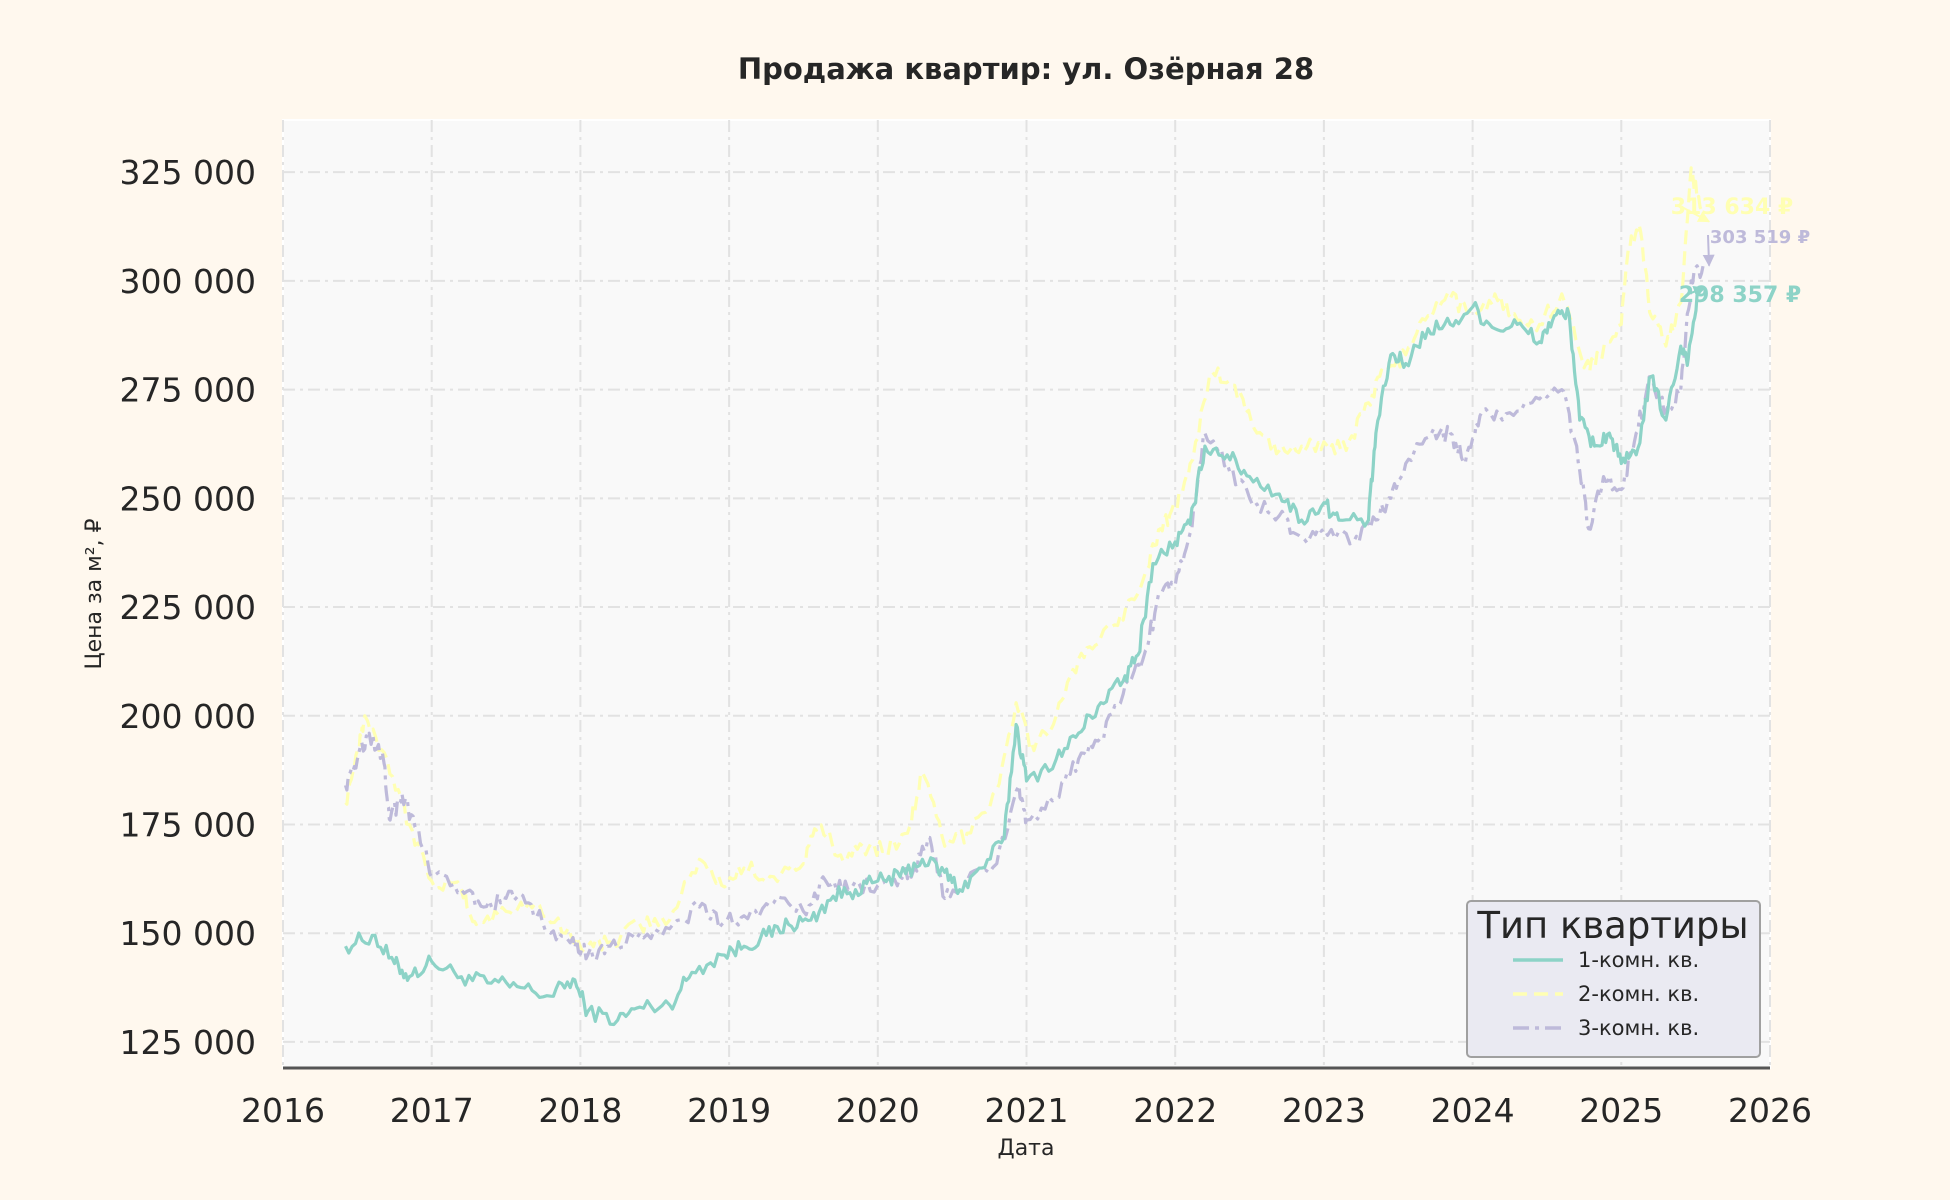 The width and height of the screenshot is (1950, 1200). Describe the element at coordinates (1175, 1110) in the screenshot. I see `x-tick-label: 2022` at that location.